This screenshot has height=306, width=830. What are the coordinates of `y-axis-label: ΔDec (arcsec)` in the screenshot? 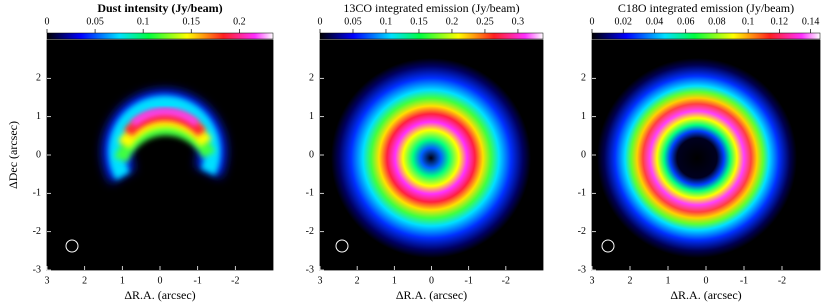 It's located at (13, 155).